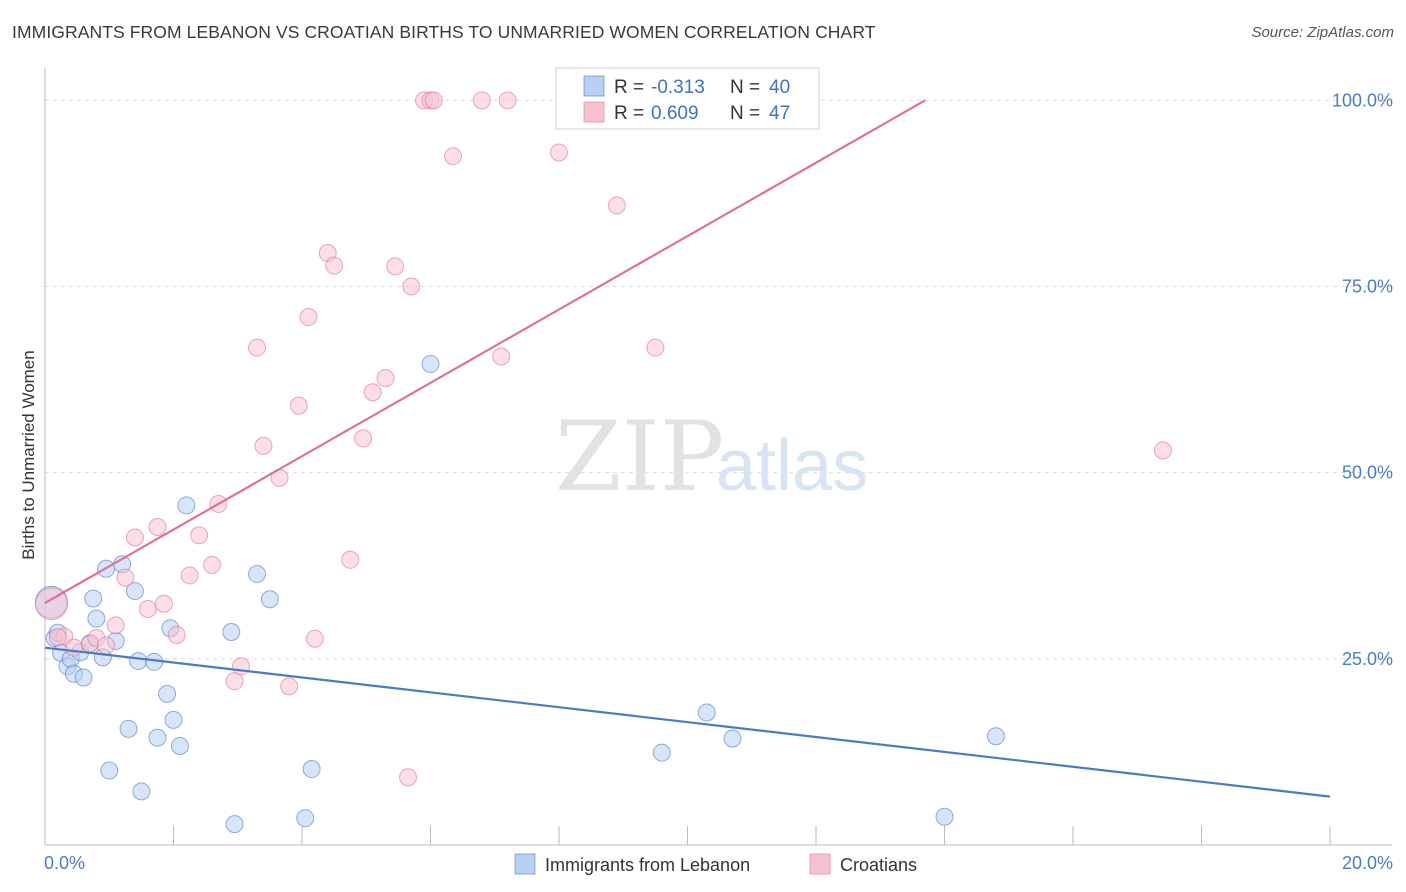  What do you see at coordinates (639, 457) in the screenshot?
I see `watermark-zip: ZIP` at bounding box center [639, 457].